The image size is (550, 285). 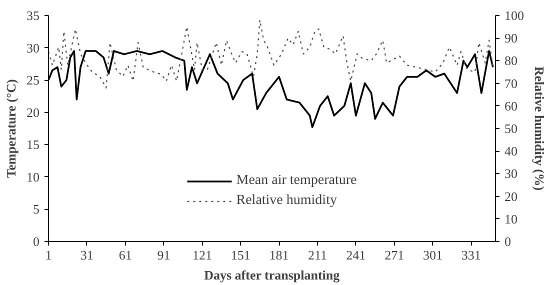 What do you see at coordinates (511, 196) in the screenshot?
I see `y2-tick-label: 20` at bounding box center [511, 196].